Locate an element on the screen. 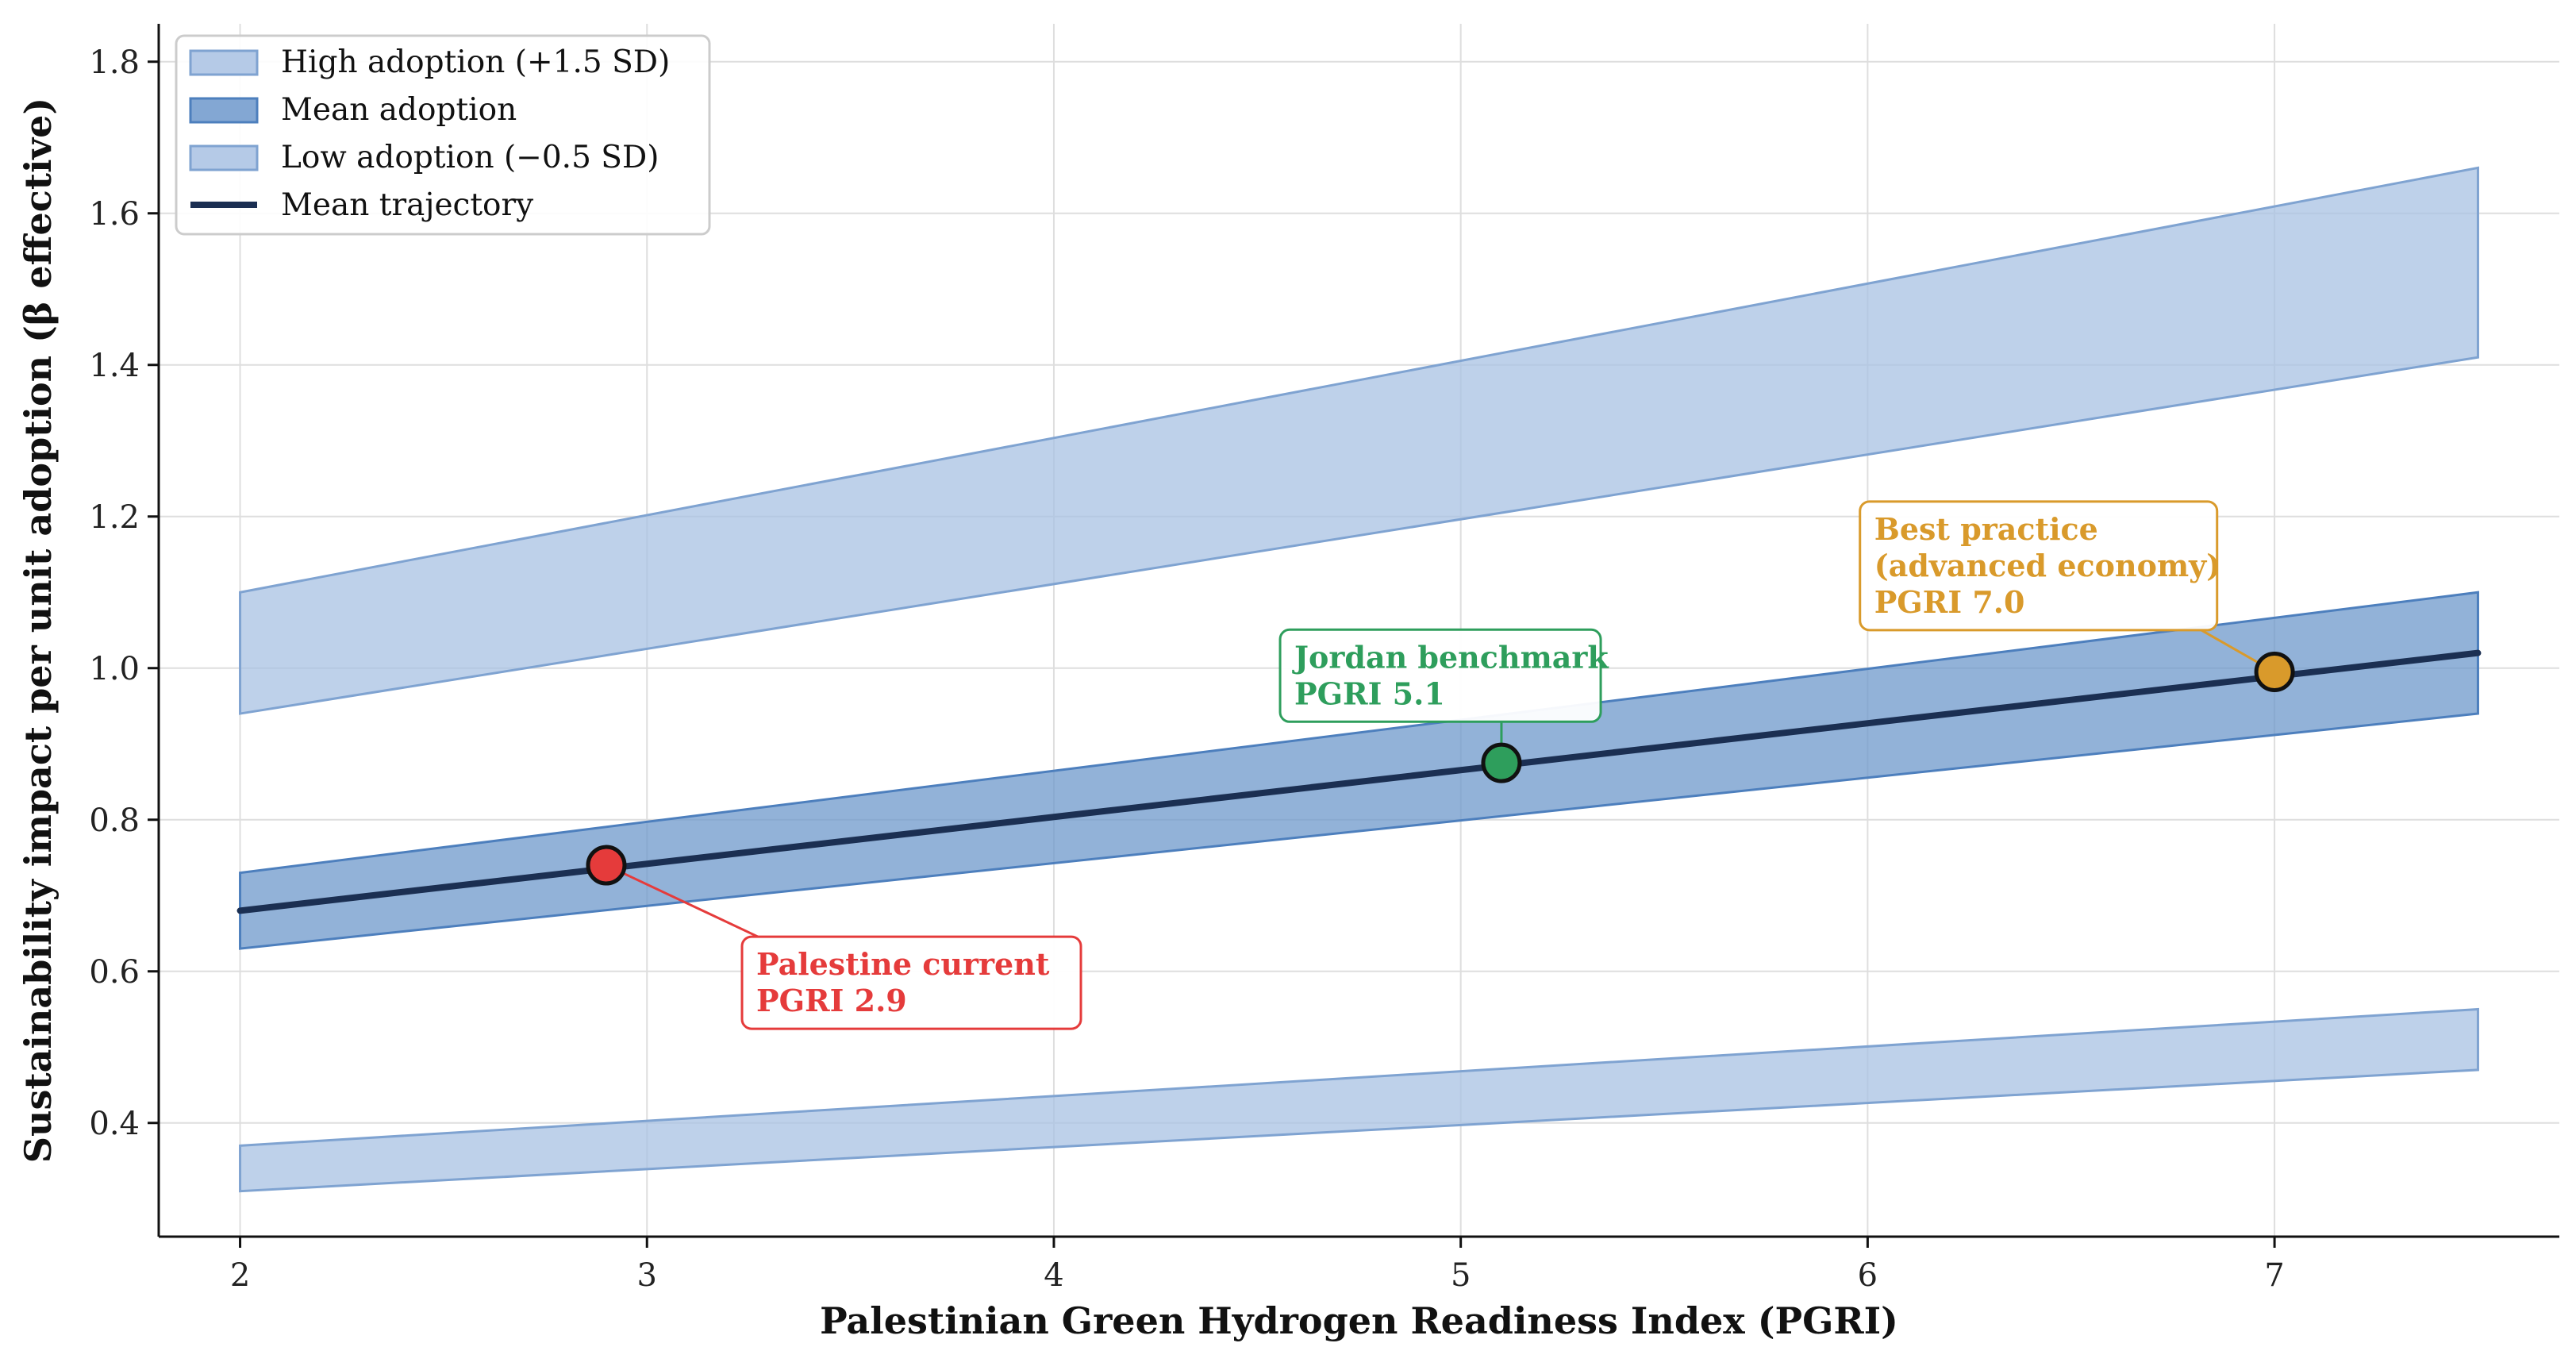 The height and width of the screenshot is (1370, 2576). y-tick-label: 1.0 is located at coordinates (114, 669).